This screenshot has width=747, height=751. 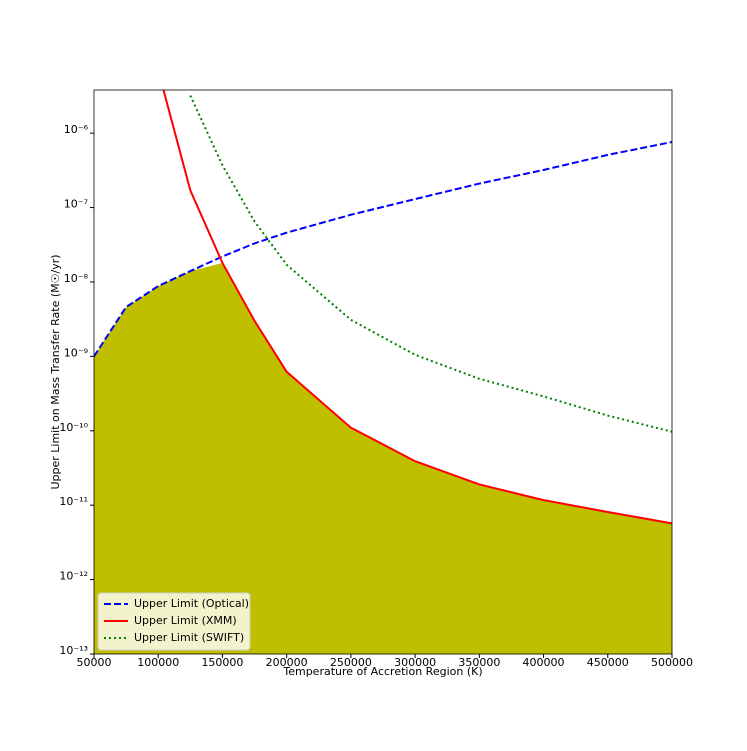 What do you see at coordinates (287, 662) in the screenshot?
I see `x-tick-label: 200000` at bounding box center [287, 662].